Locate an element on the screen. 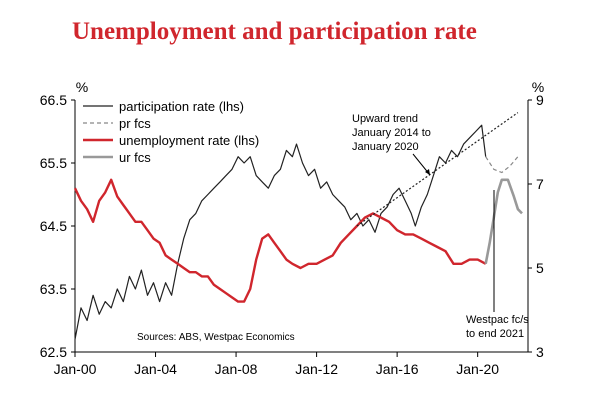  left-axis-ticks: 62.5 63.5 64.5 65.5 66.5 is located at coordinates (57, 226).